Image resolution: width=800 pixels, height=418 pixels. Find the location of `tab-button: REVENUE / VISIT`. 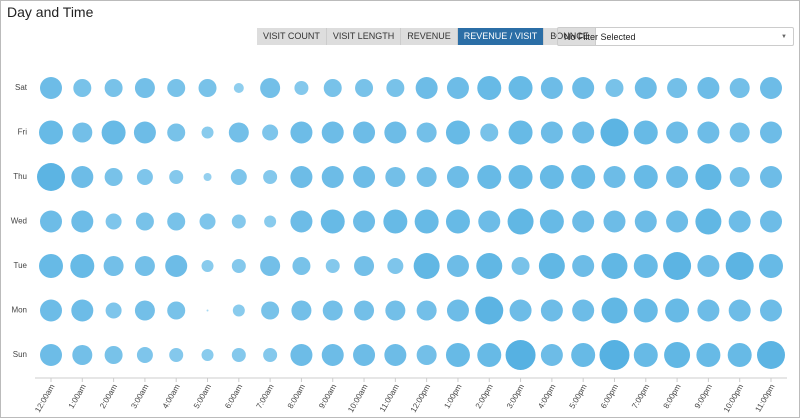

tab-button: REVENUE / VISIT is located at coordinates (501, 36).